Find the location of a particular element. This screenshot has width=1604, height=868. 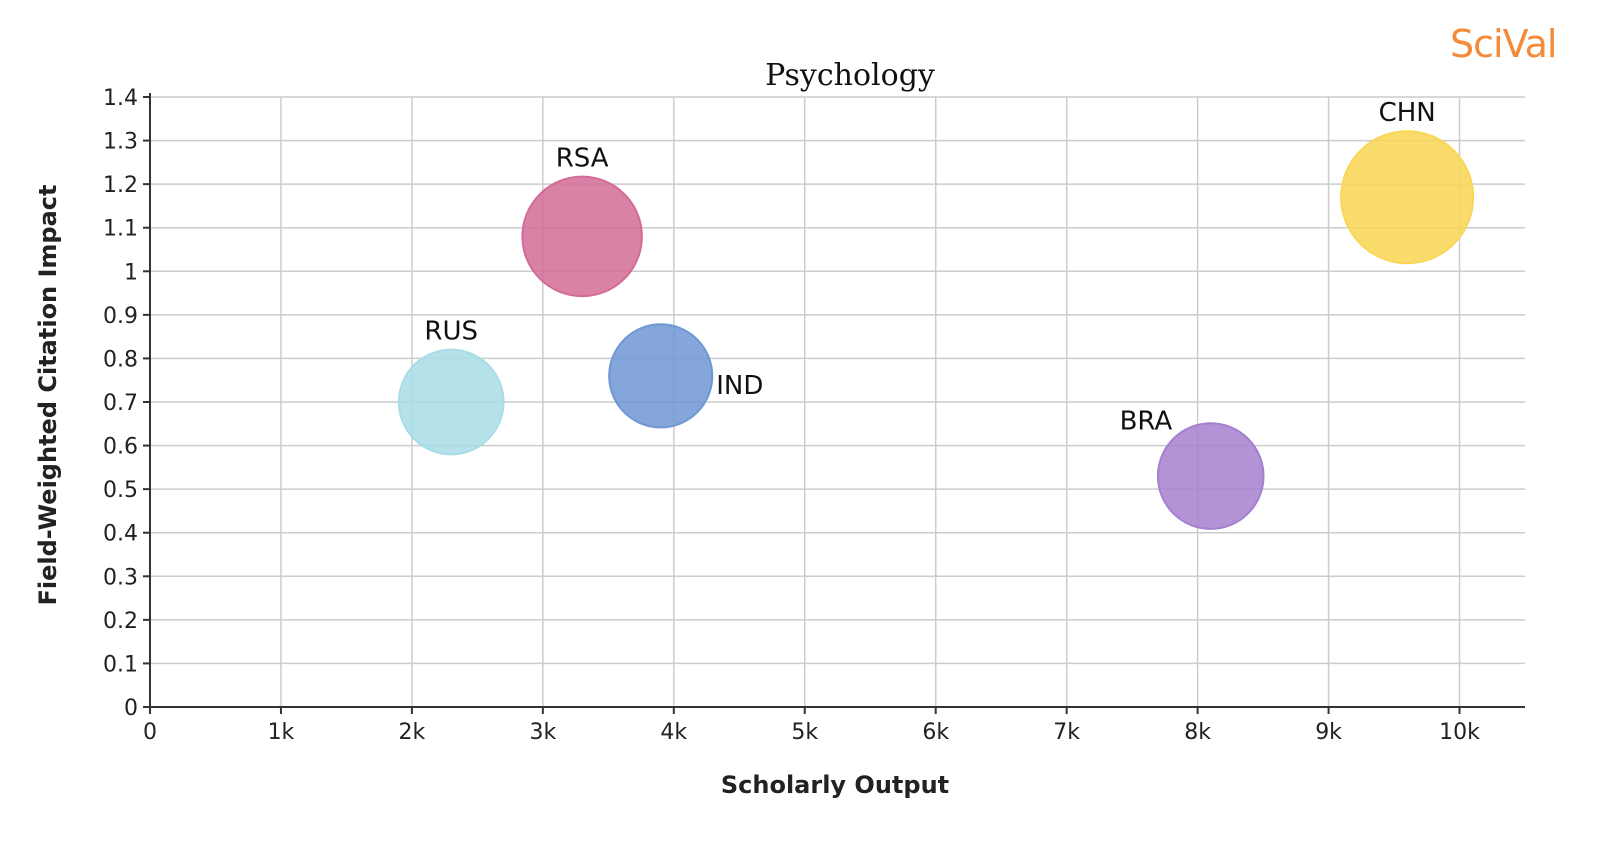

y-tick-label: 0.6 is located at coordinates (120, 447).